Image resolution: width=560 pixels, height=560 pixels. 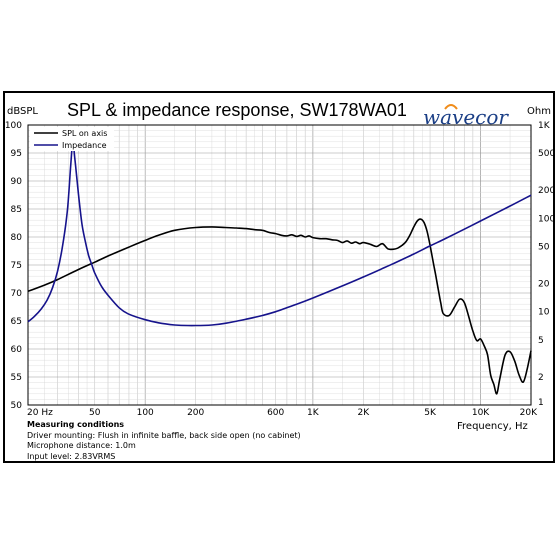 What do you see at coordinates (16, 322) in the screenshot?
I see `y-left-tick-label: 65` at bounding box center [16, 322].